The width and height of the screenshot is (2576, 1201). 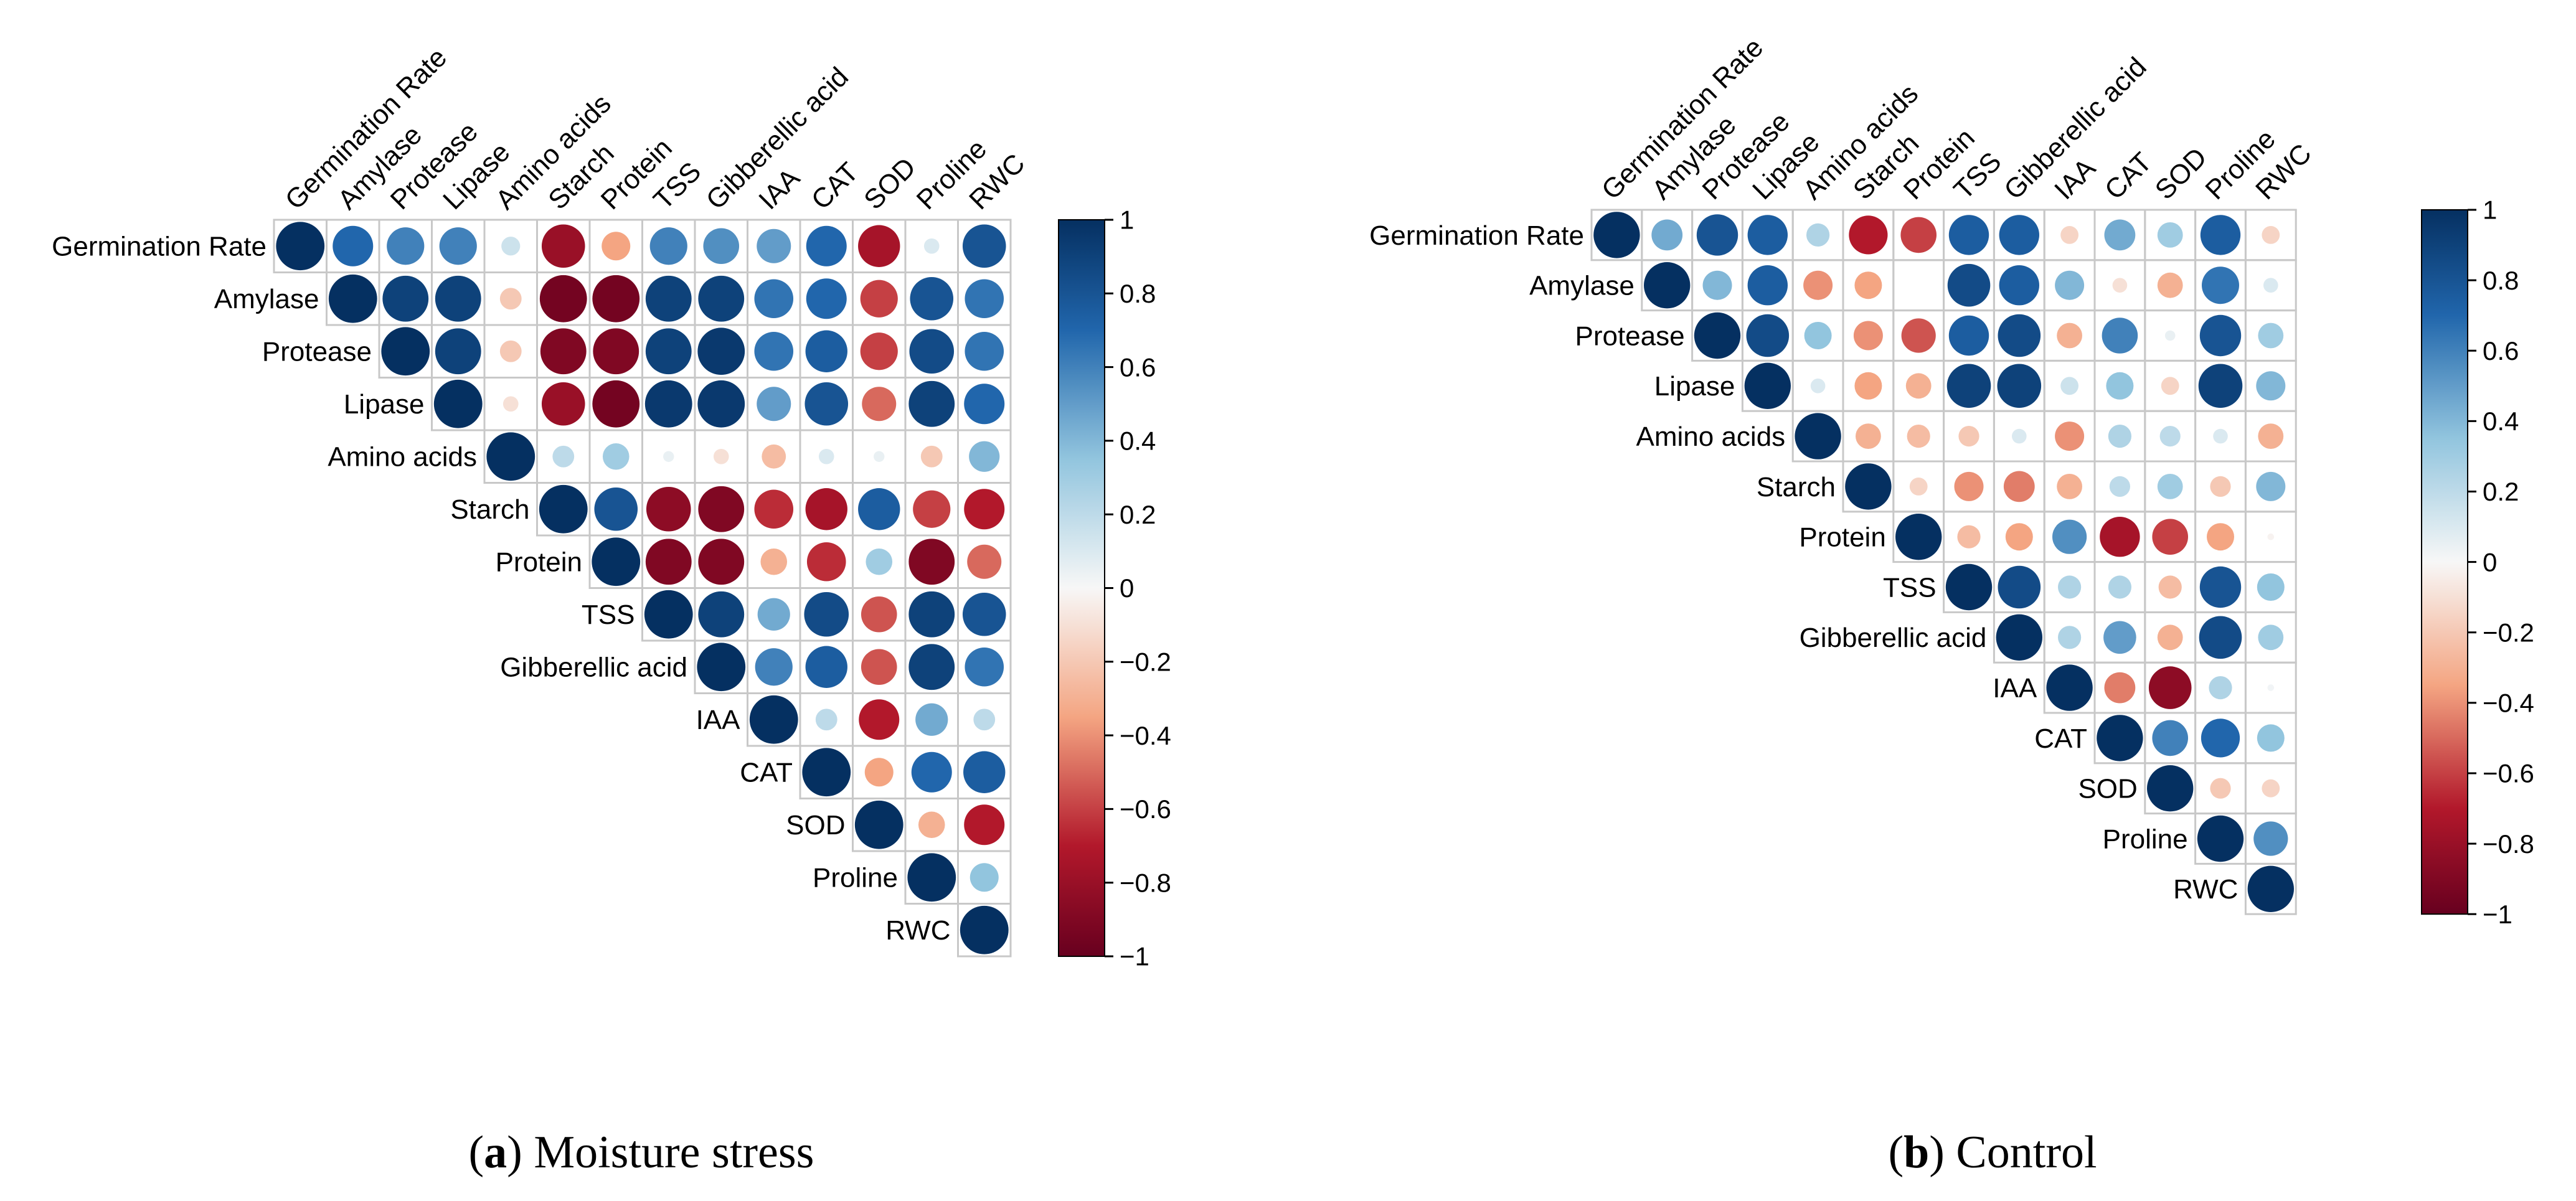 I want to click on corr-circle-protease-amino-acids, so click(x=510, y=351).